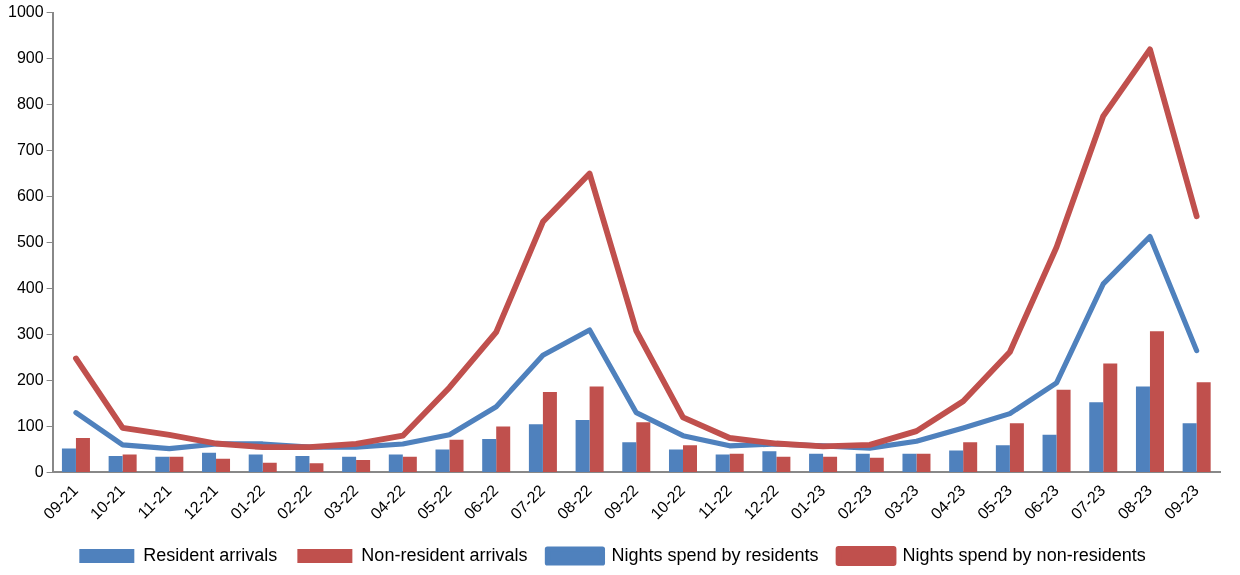 The width and height of the screenshot is (1240, 575). Describe the element at coordinates (715, 554) in the screenshot. I see `legend-label: Nights spend by residents` at that location.